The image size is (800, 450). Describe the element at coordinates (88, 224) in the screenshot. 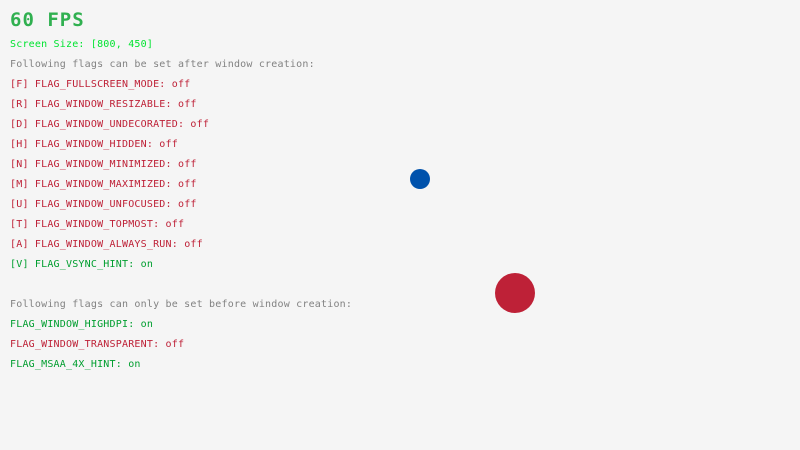

I see `flag-label: [T] FLAG_WINDOW_TOPMOST:` at that location.